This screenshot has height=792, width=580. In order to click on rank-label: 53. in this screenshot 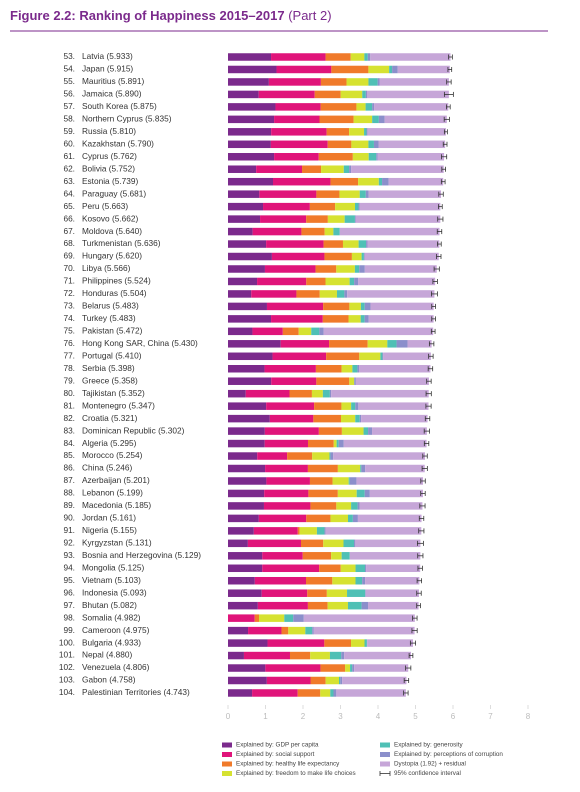, I will do `click(69, 56)`.